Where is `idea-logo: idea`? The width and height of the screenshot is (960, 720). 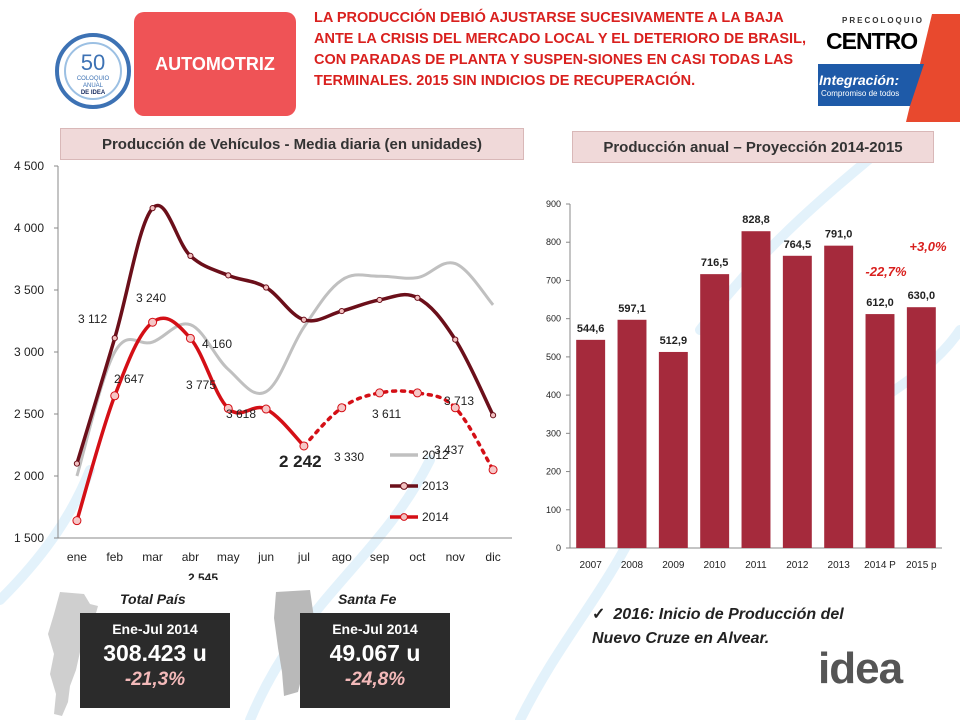 idea-logo: idea is located at coordinates (860, 668).